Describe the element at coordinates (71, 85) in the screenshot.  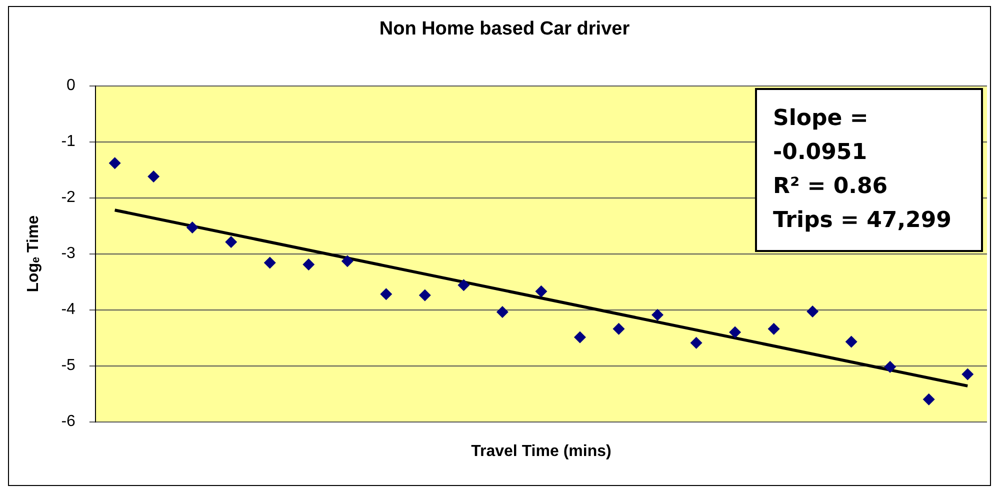
I see `y-tick-label: 0` at that location.